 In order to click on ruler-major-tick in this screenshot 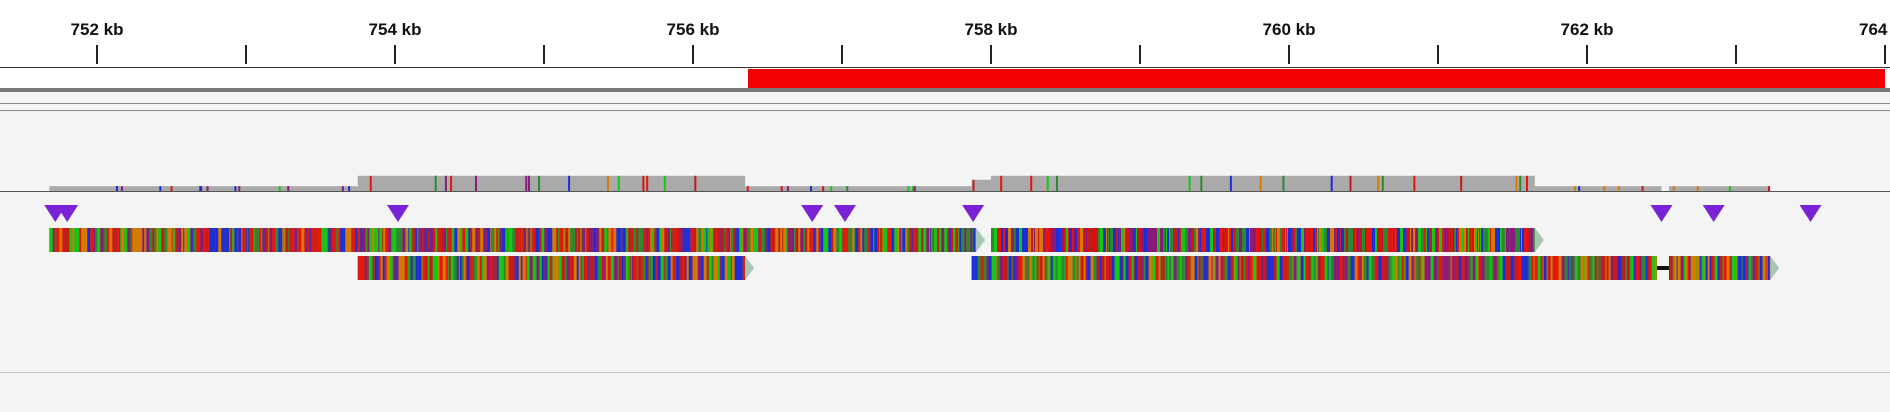, I will do `click(1587, 54)`.